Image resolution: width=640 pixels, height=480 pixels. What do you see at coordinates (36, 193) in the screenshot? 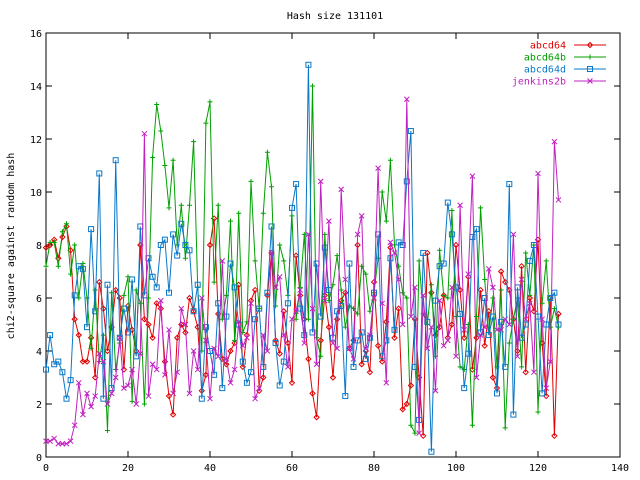
I see `y-tick-label: 10` at bounding box center [36, 193].